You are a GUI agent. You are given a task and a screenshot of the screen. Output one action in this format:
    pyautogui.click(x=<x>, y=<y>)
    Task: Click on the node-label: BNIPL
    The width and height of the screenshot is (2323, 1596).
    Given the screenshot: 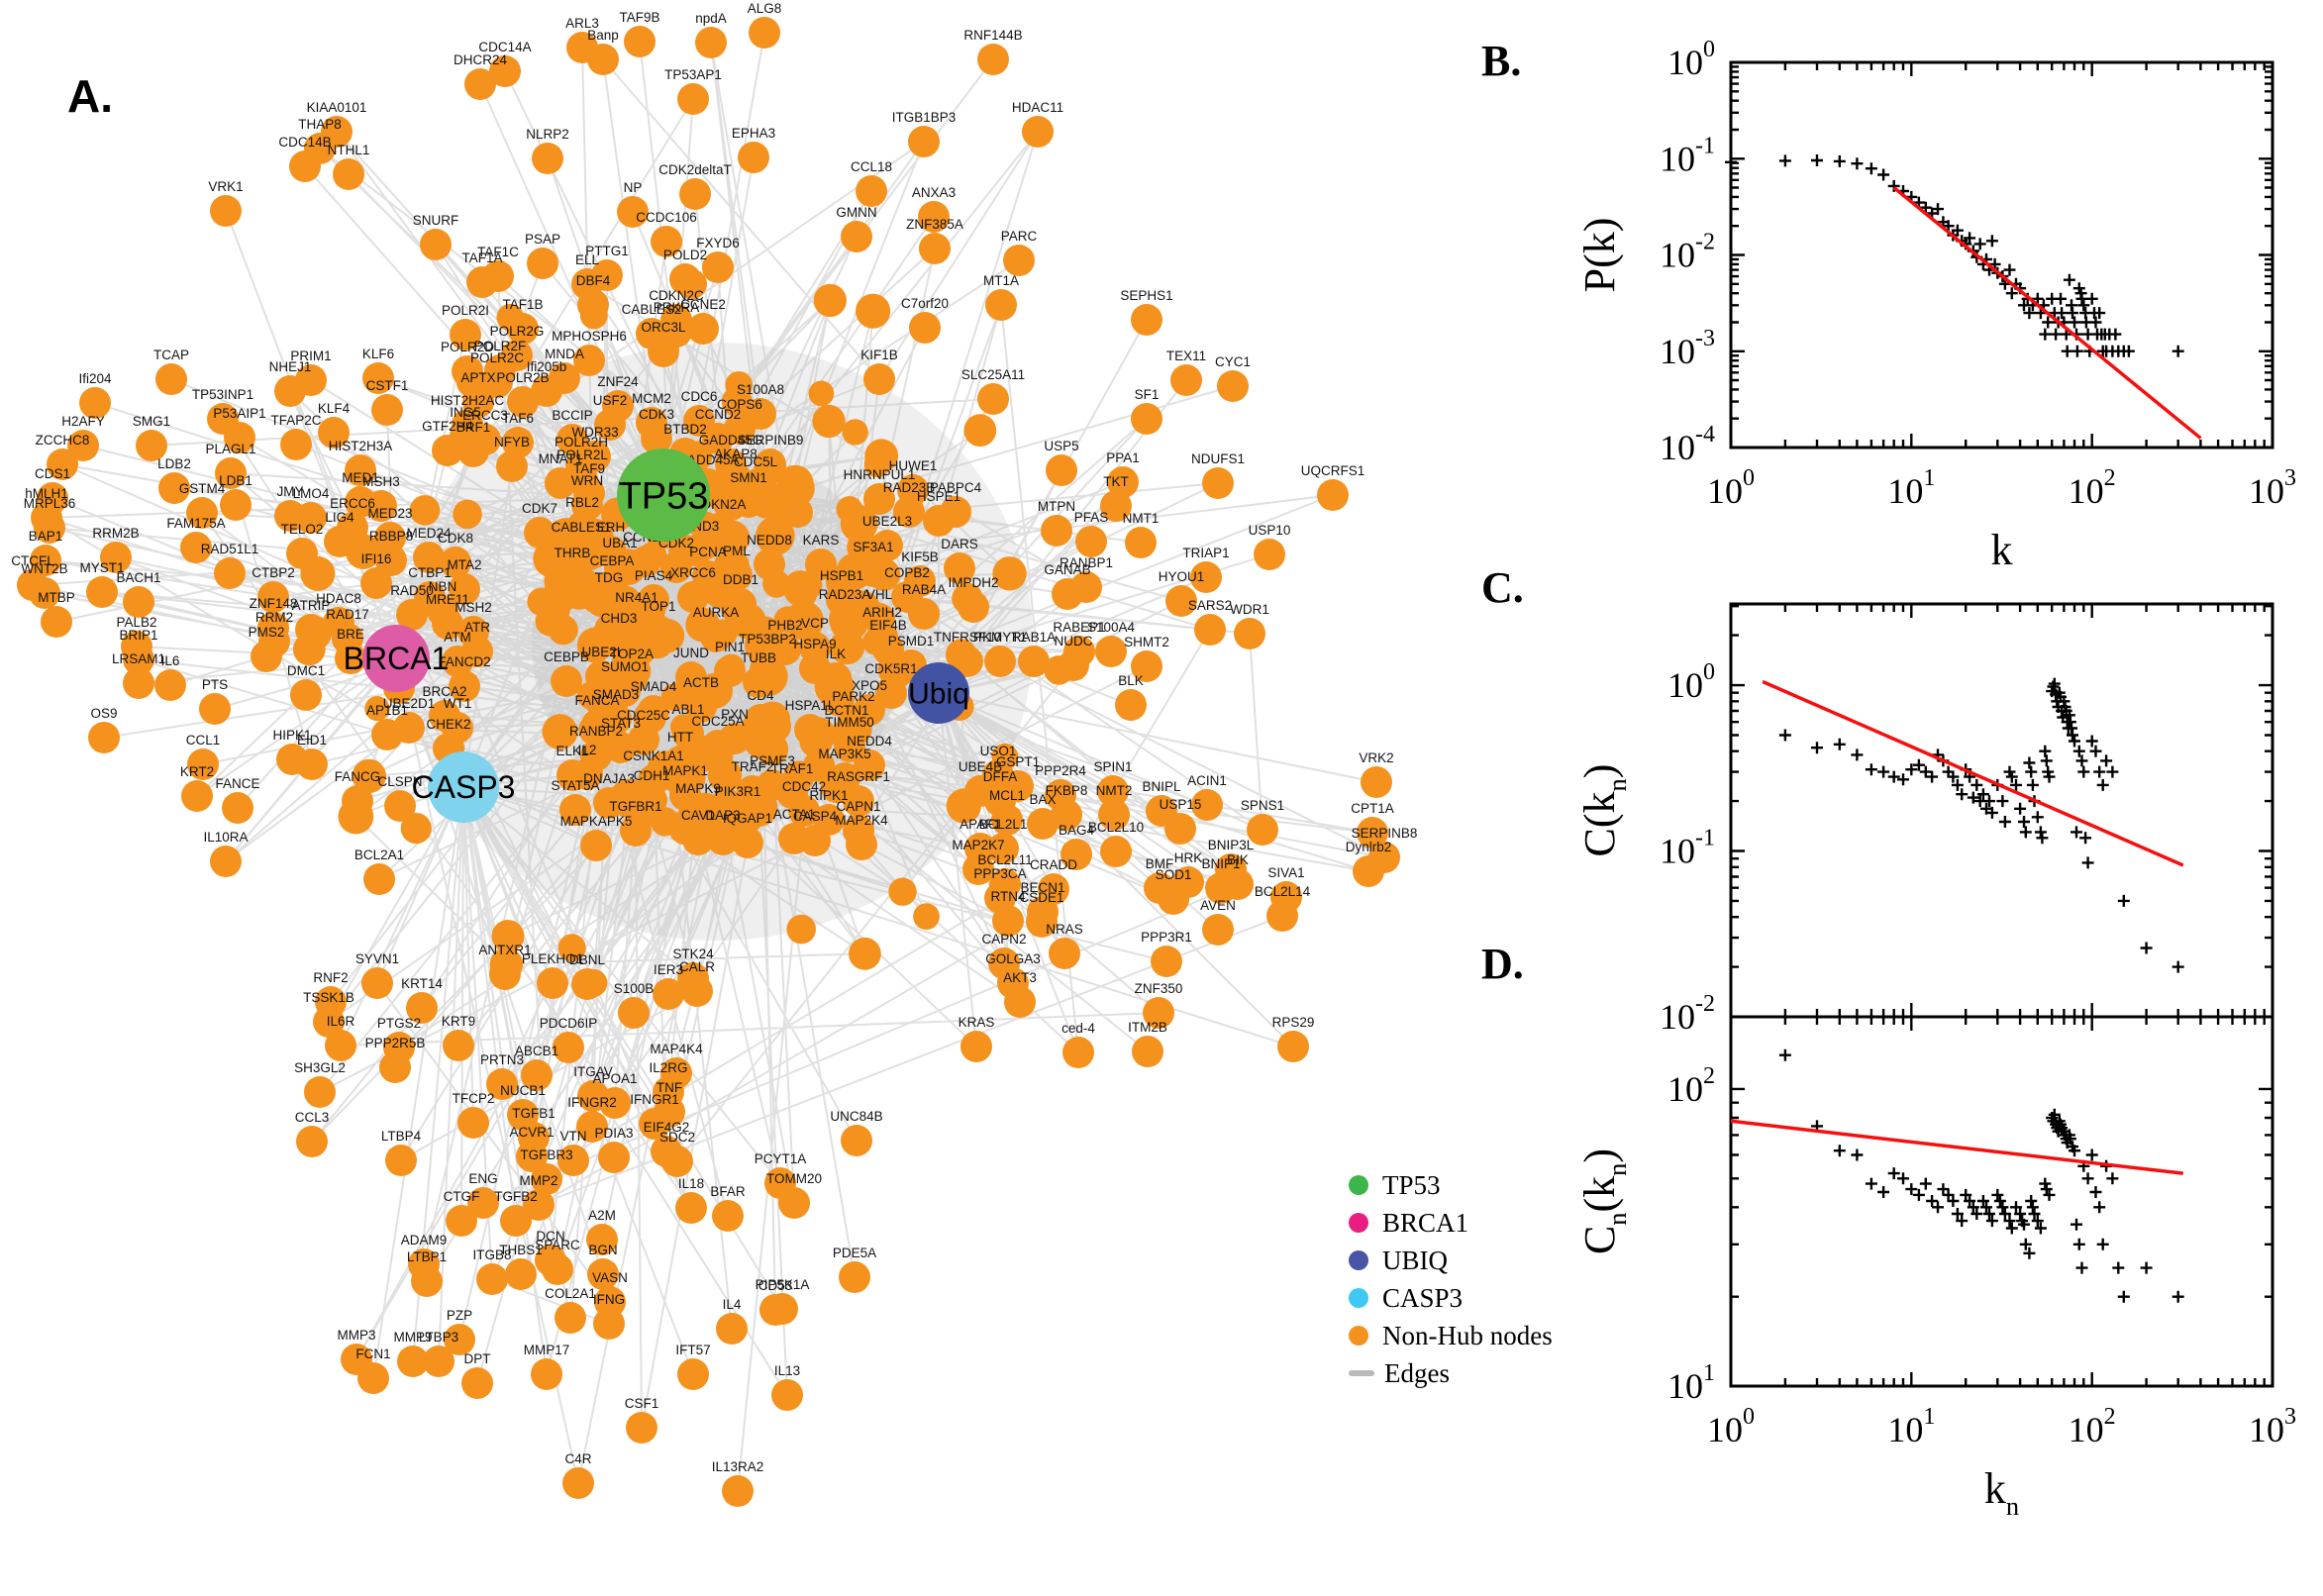 What is the action you would take?
    pyautogui.click(x=1161, y=786)
    